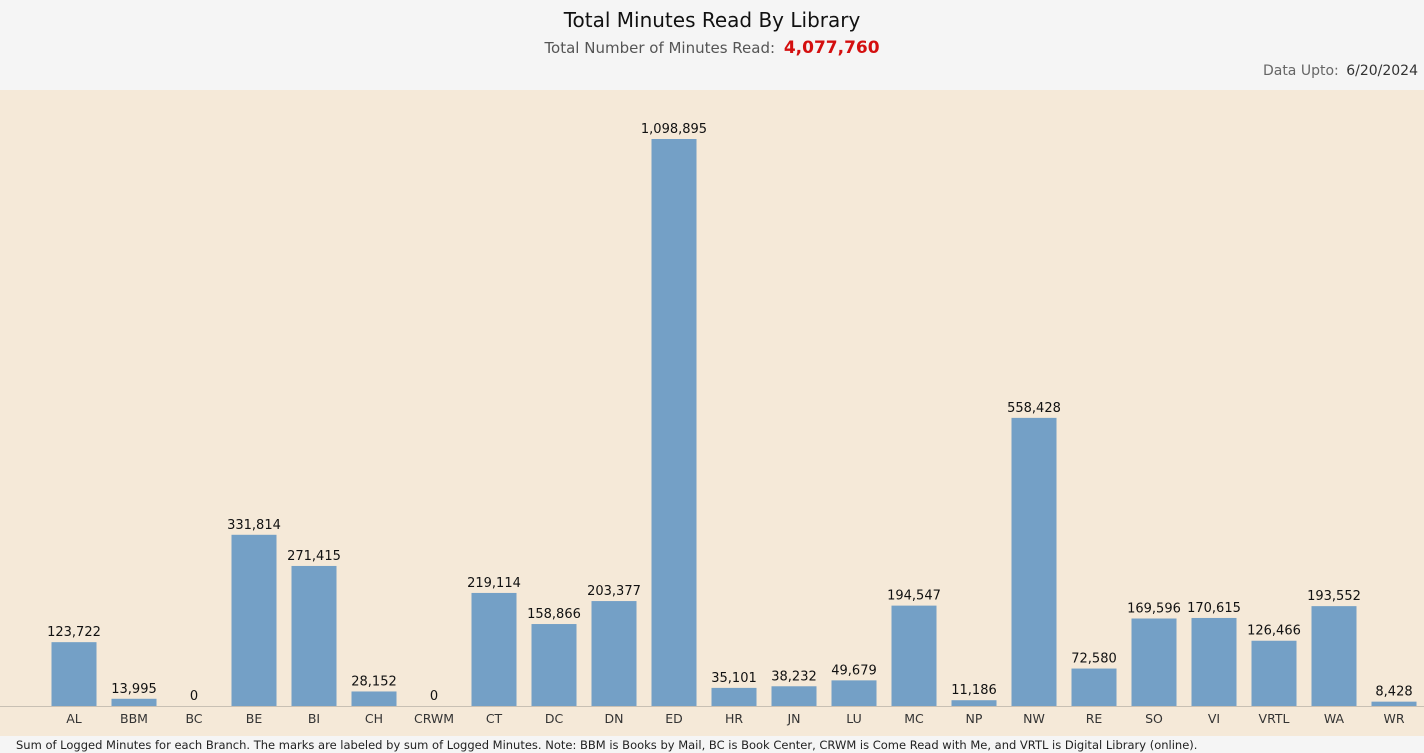 The width and height of the screenshot is (1424, 753). What do you see at coordinates (1274, 631) in the screenshot?
I see `data-label-vrtl: 126,466` at bounding box center [1274, 631].